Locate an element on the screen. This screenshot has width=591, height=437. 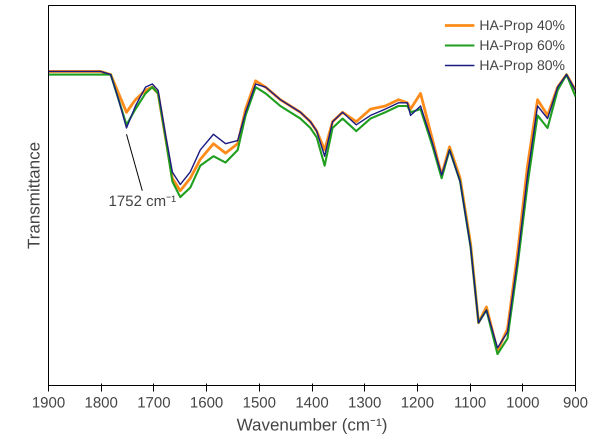
x-tick-label: 1000 is located at coordinates (523, 403).